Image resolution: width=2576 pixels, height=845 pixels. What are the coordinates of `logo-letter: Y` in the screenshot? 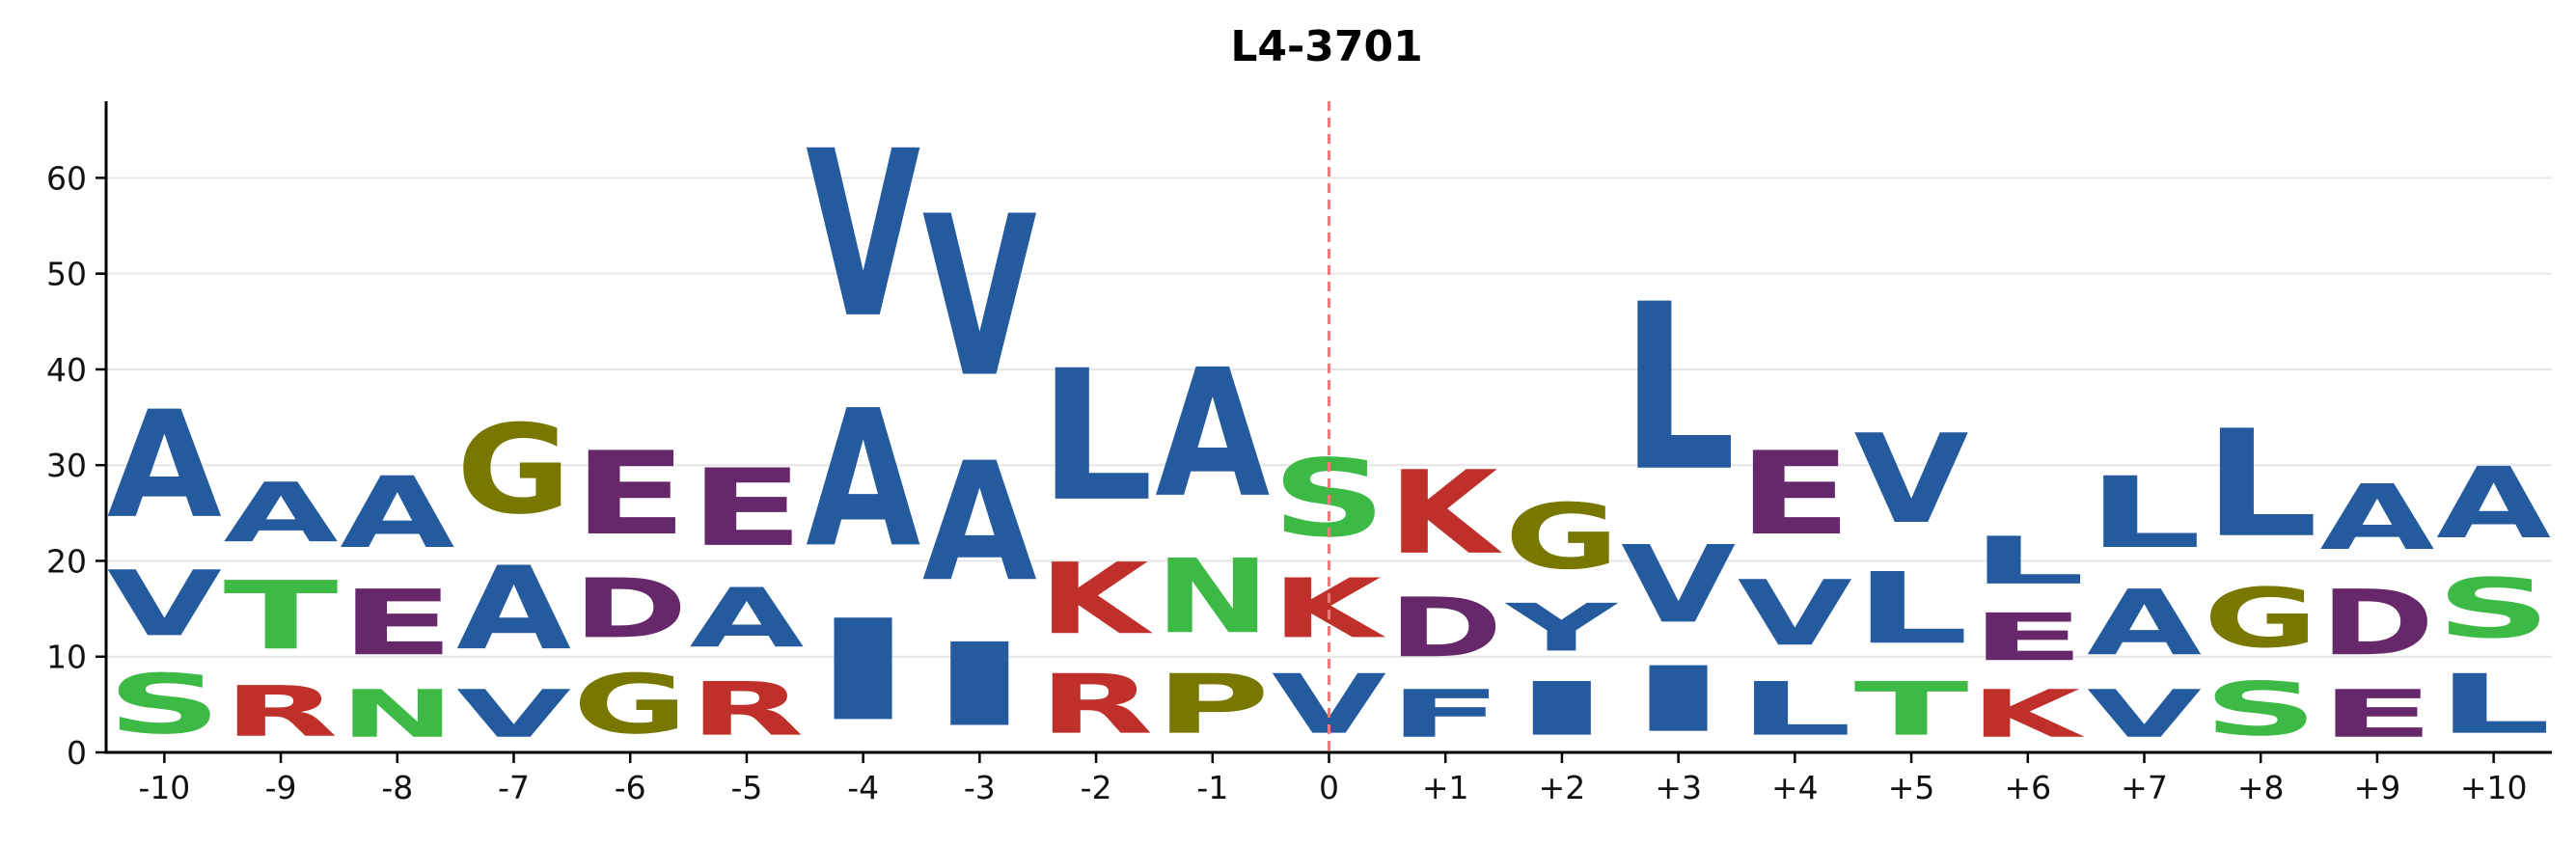 It's located at (1561, 627).